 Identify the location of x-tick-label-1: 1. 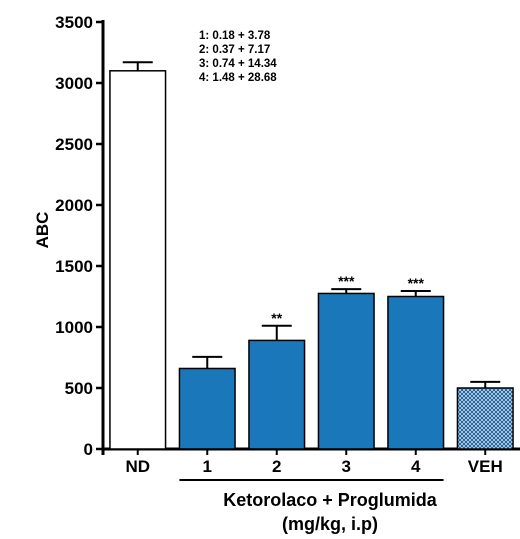
(207, 466).